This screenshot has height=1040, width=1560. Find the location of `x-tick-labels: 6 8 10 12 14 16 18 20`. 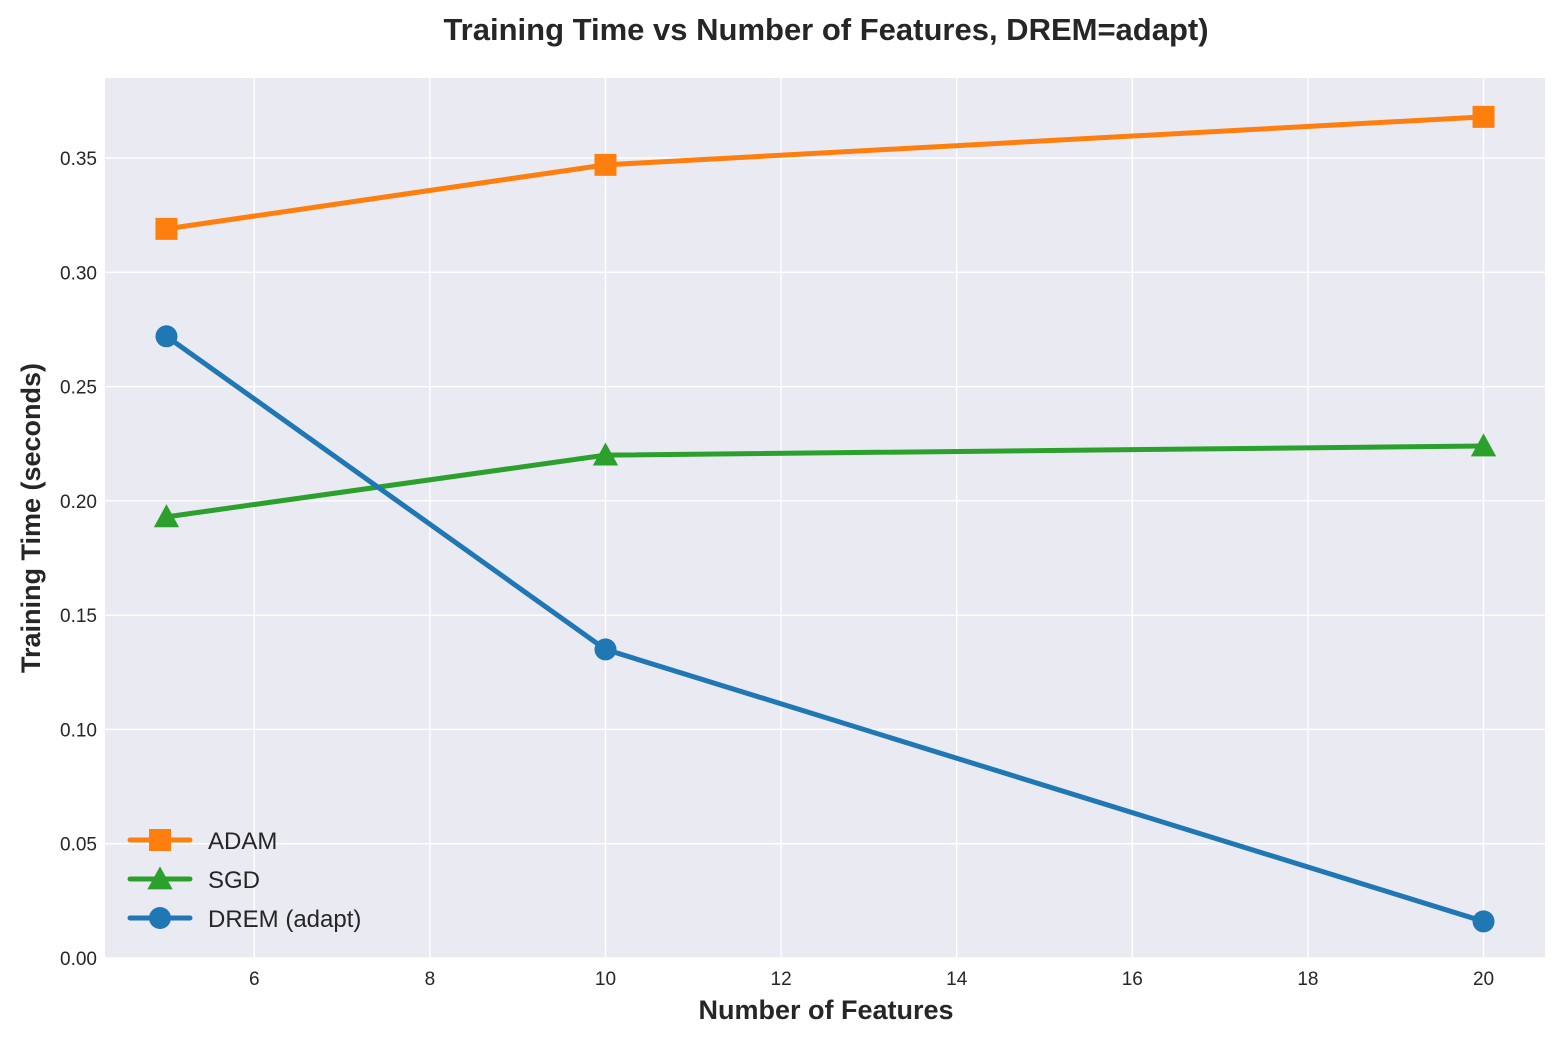

x-tick-labels: 6 8 10 12 14 16 18 20 is located at coordinates (871, 979).